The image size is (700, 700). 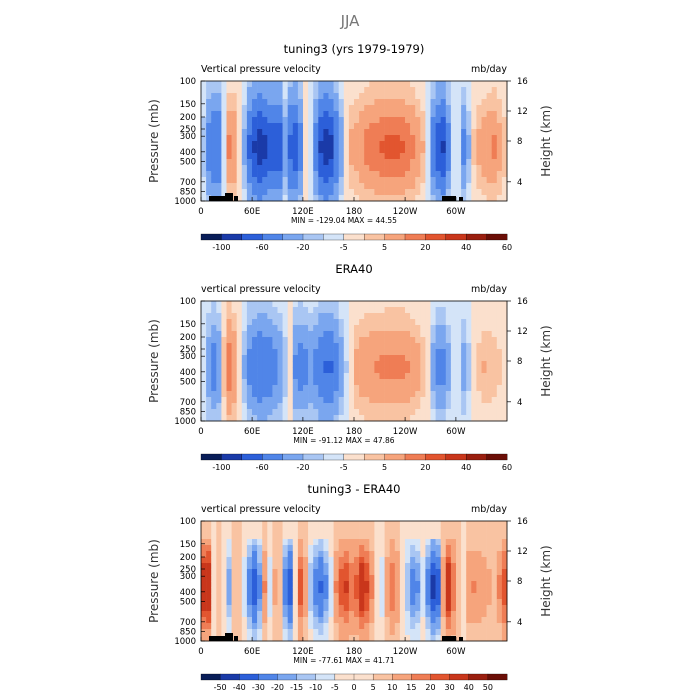 What do you see at coordinates (373, 687) in the screenshot?
I see `colorbar-label: 5` at bounding box center [373, 687].